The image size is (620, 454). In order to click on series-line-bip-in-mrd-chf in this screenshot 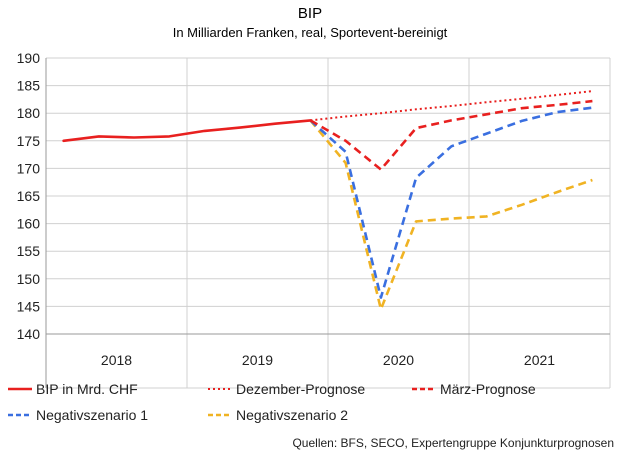, I will do `click(187, 131)`.